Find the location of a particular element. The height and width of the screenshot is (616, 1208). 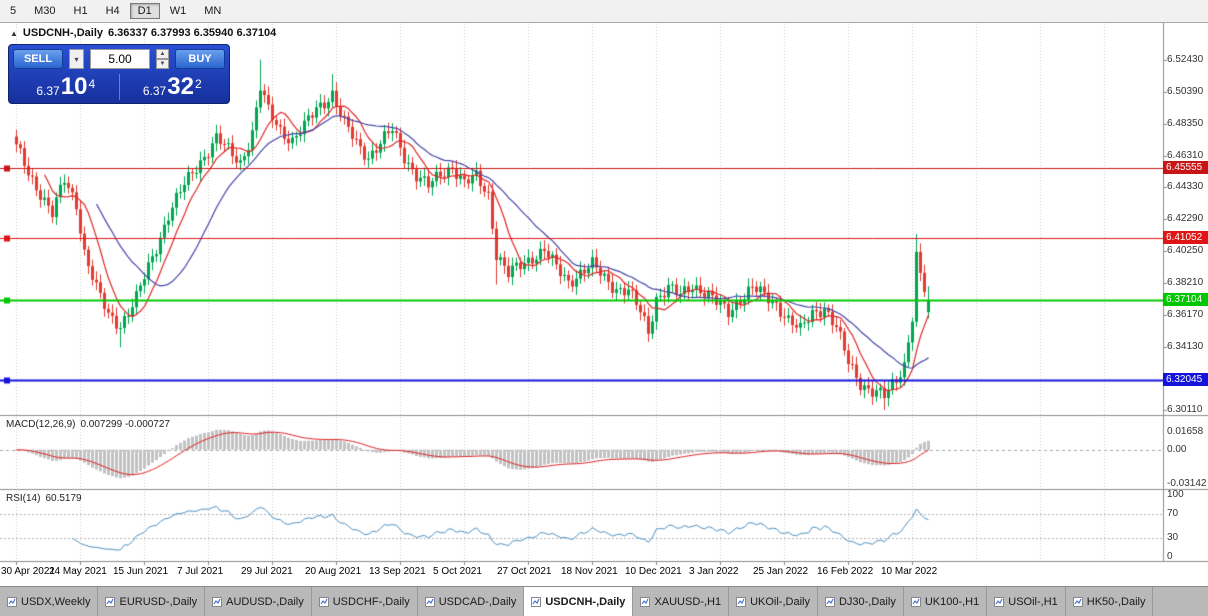

price-line-badge: 6.32045 is located at coordinates (1185, 379).